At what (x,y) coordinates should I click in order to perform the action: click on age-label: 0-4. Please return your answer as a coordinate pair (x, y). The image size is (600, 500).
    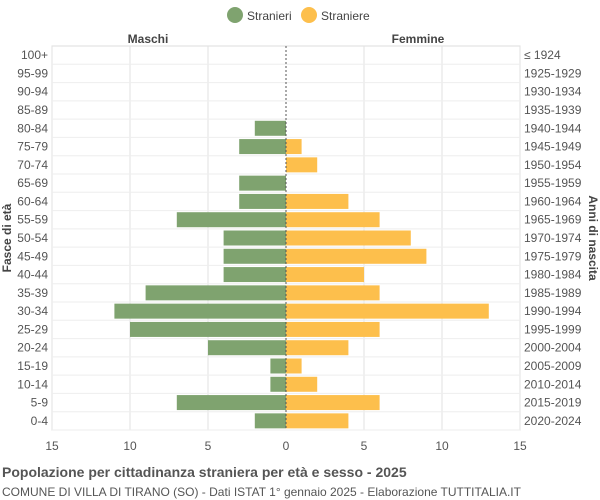
    Looking at the image, I should click on (40, 421).